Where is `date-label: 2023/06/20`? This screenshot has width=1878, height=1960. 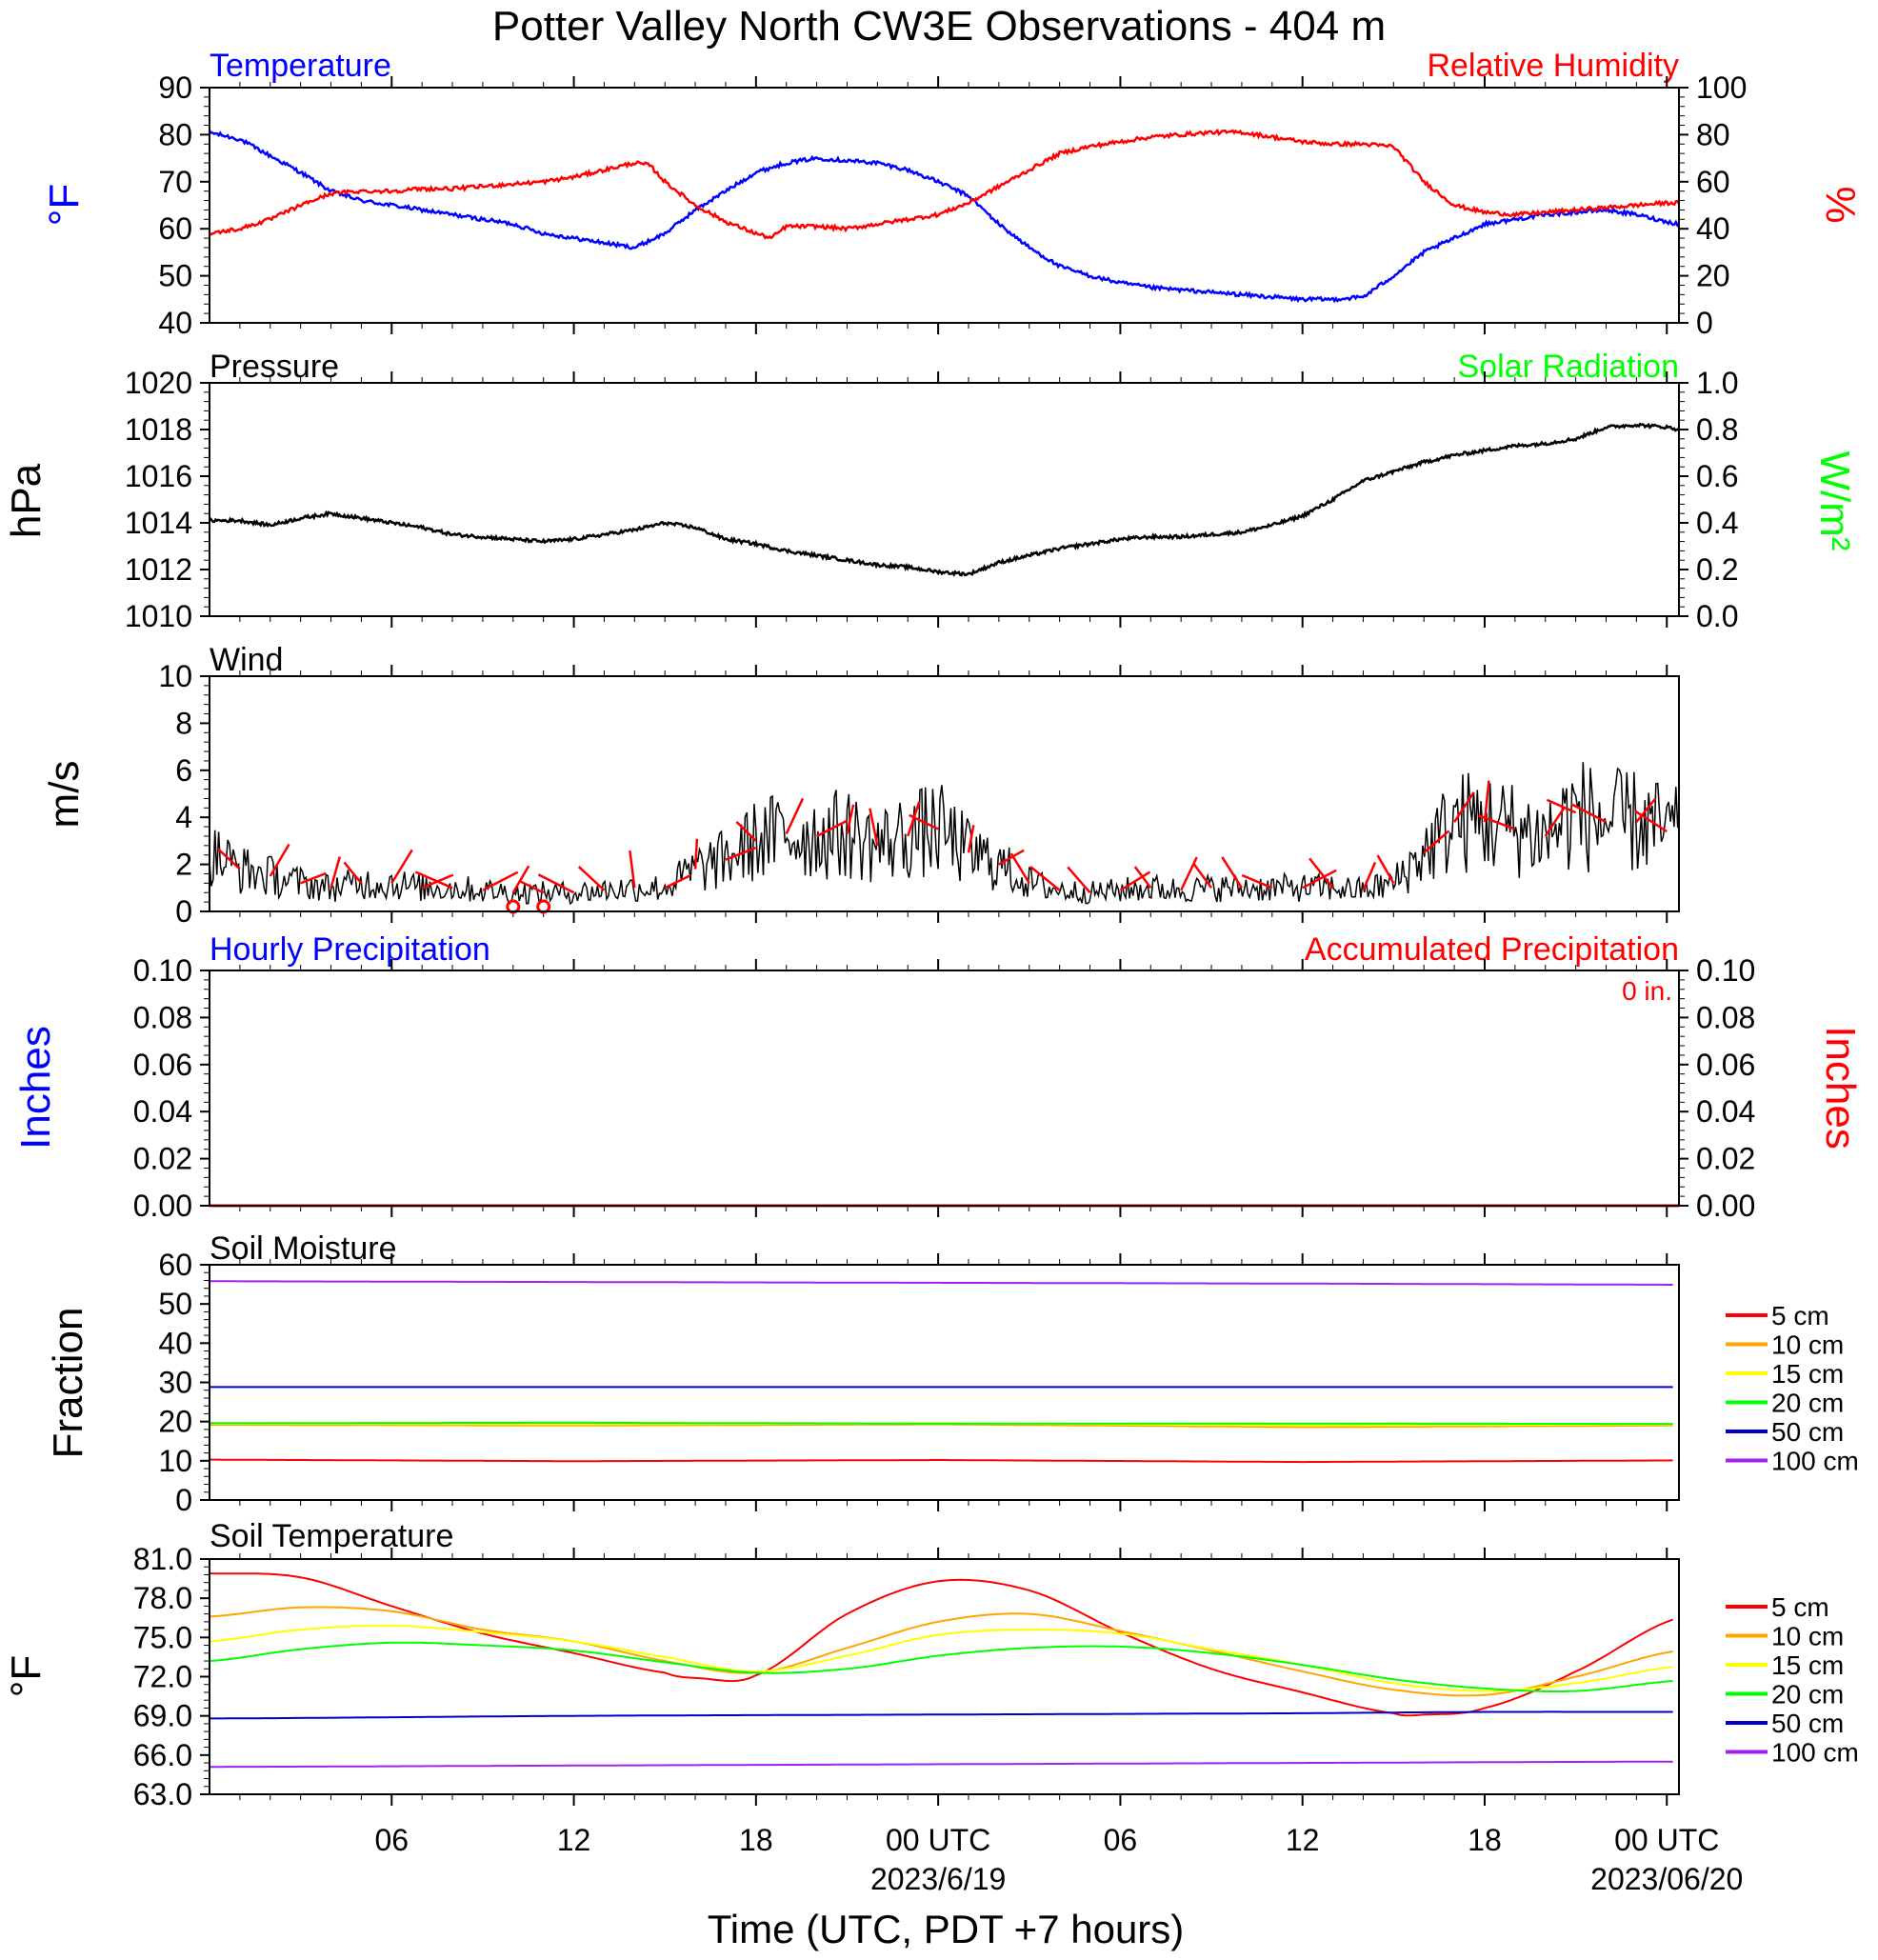
date-label: 2023/06/20 is located at coordinates (1666, 1879).